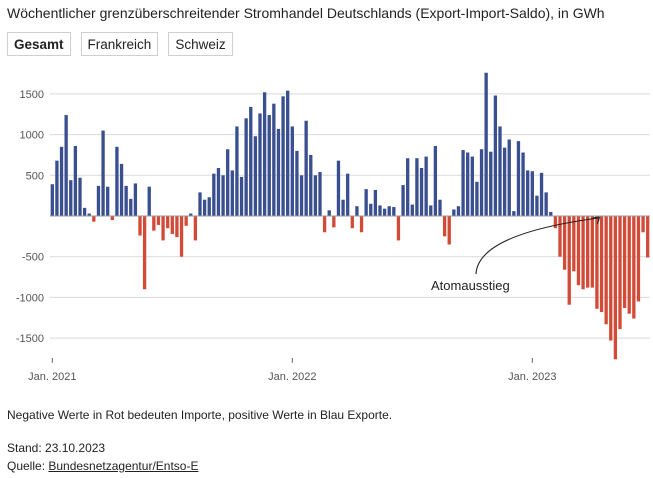 The width and height of the screenshot is (653, 478). What do you see at coordinates (56, 448) in the screenshot?
I see `stand-date: Stand: 23.10.2023` at bounding box center [56, 448].